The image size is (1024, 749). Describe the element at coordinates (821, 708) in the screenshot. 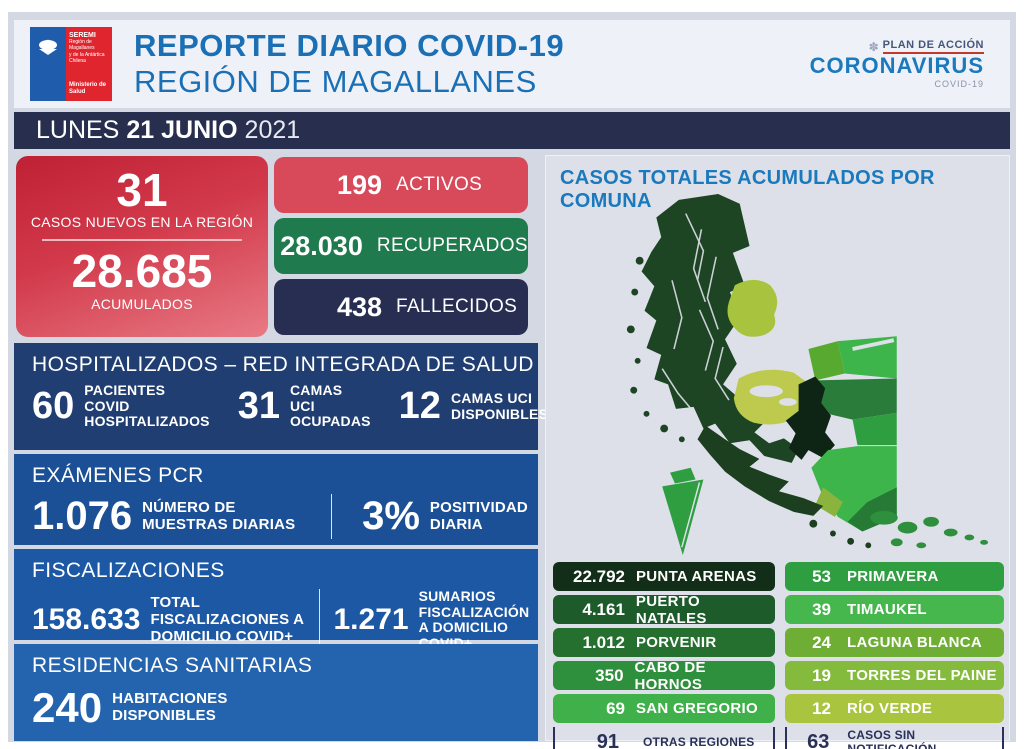

I see `comuna-value: 12` at that location.